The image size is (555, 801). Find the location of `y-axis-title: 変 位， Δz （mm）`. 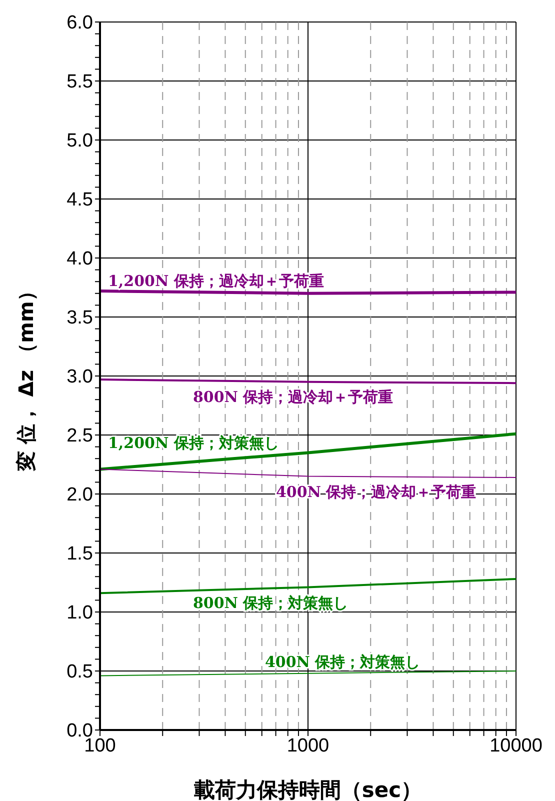

y-axis-title: 変 位， Δz （mm） is located at coordinates (26, 376).